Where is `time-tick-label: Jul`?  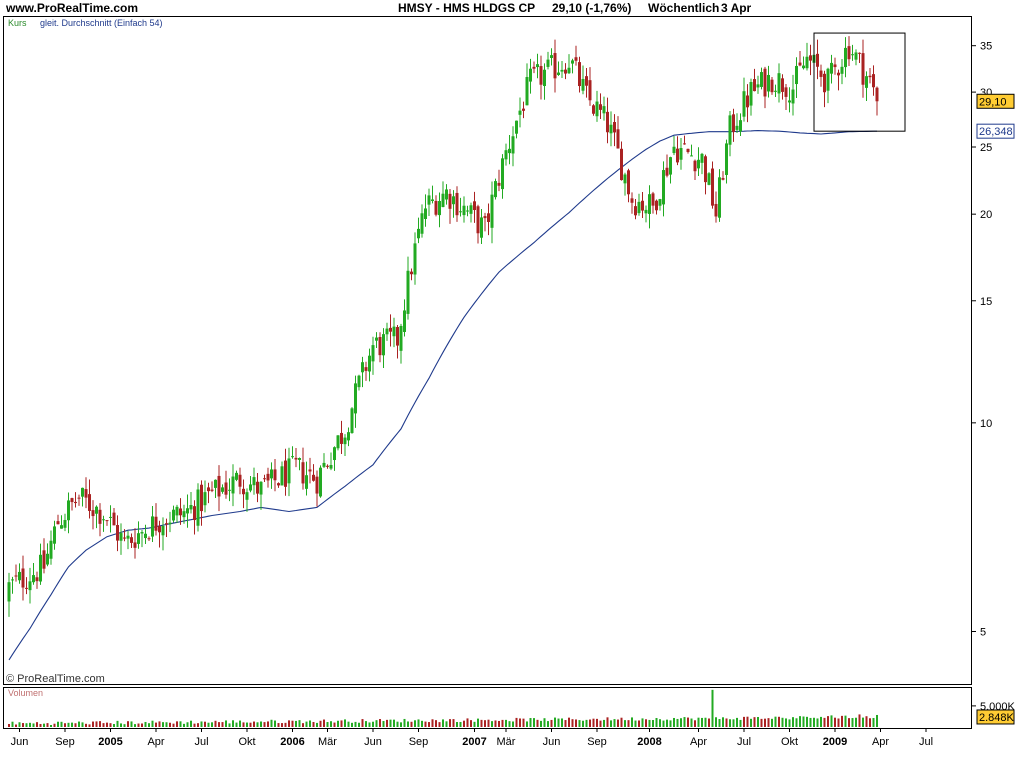
time-tick-label: Jul is located at coordinates (744, 742).